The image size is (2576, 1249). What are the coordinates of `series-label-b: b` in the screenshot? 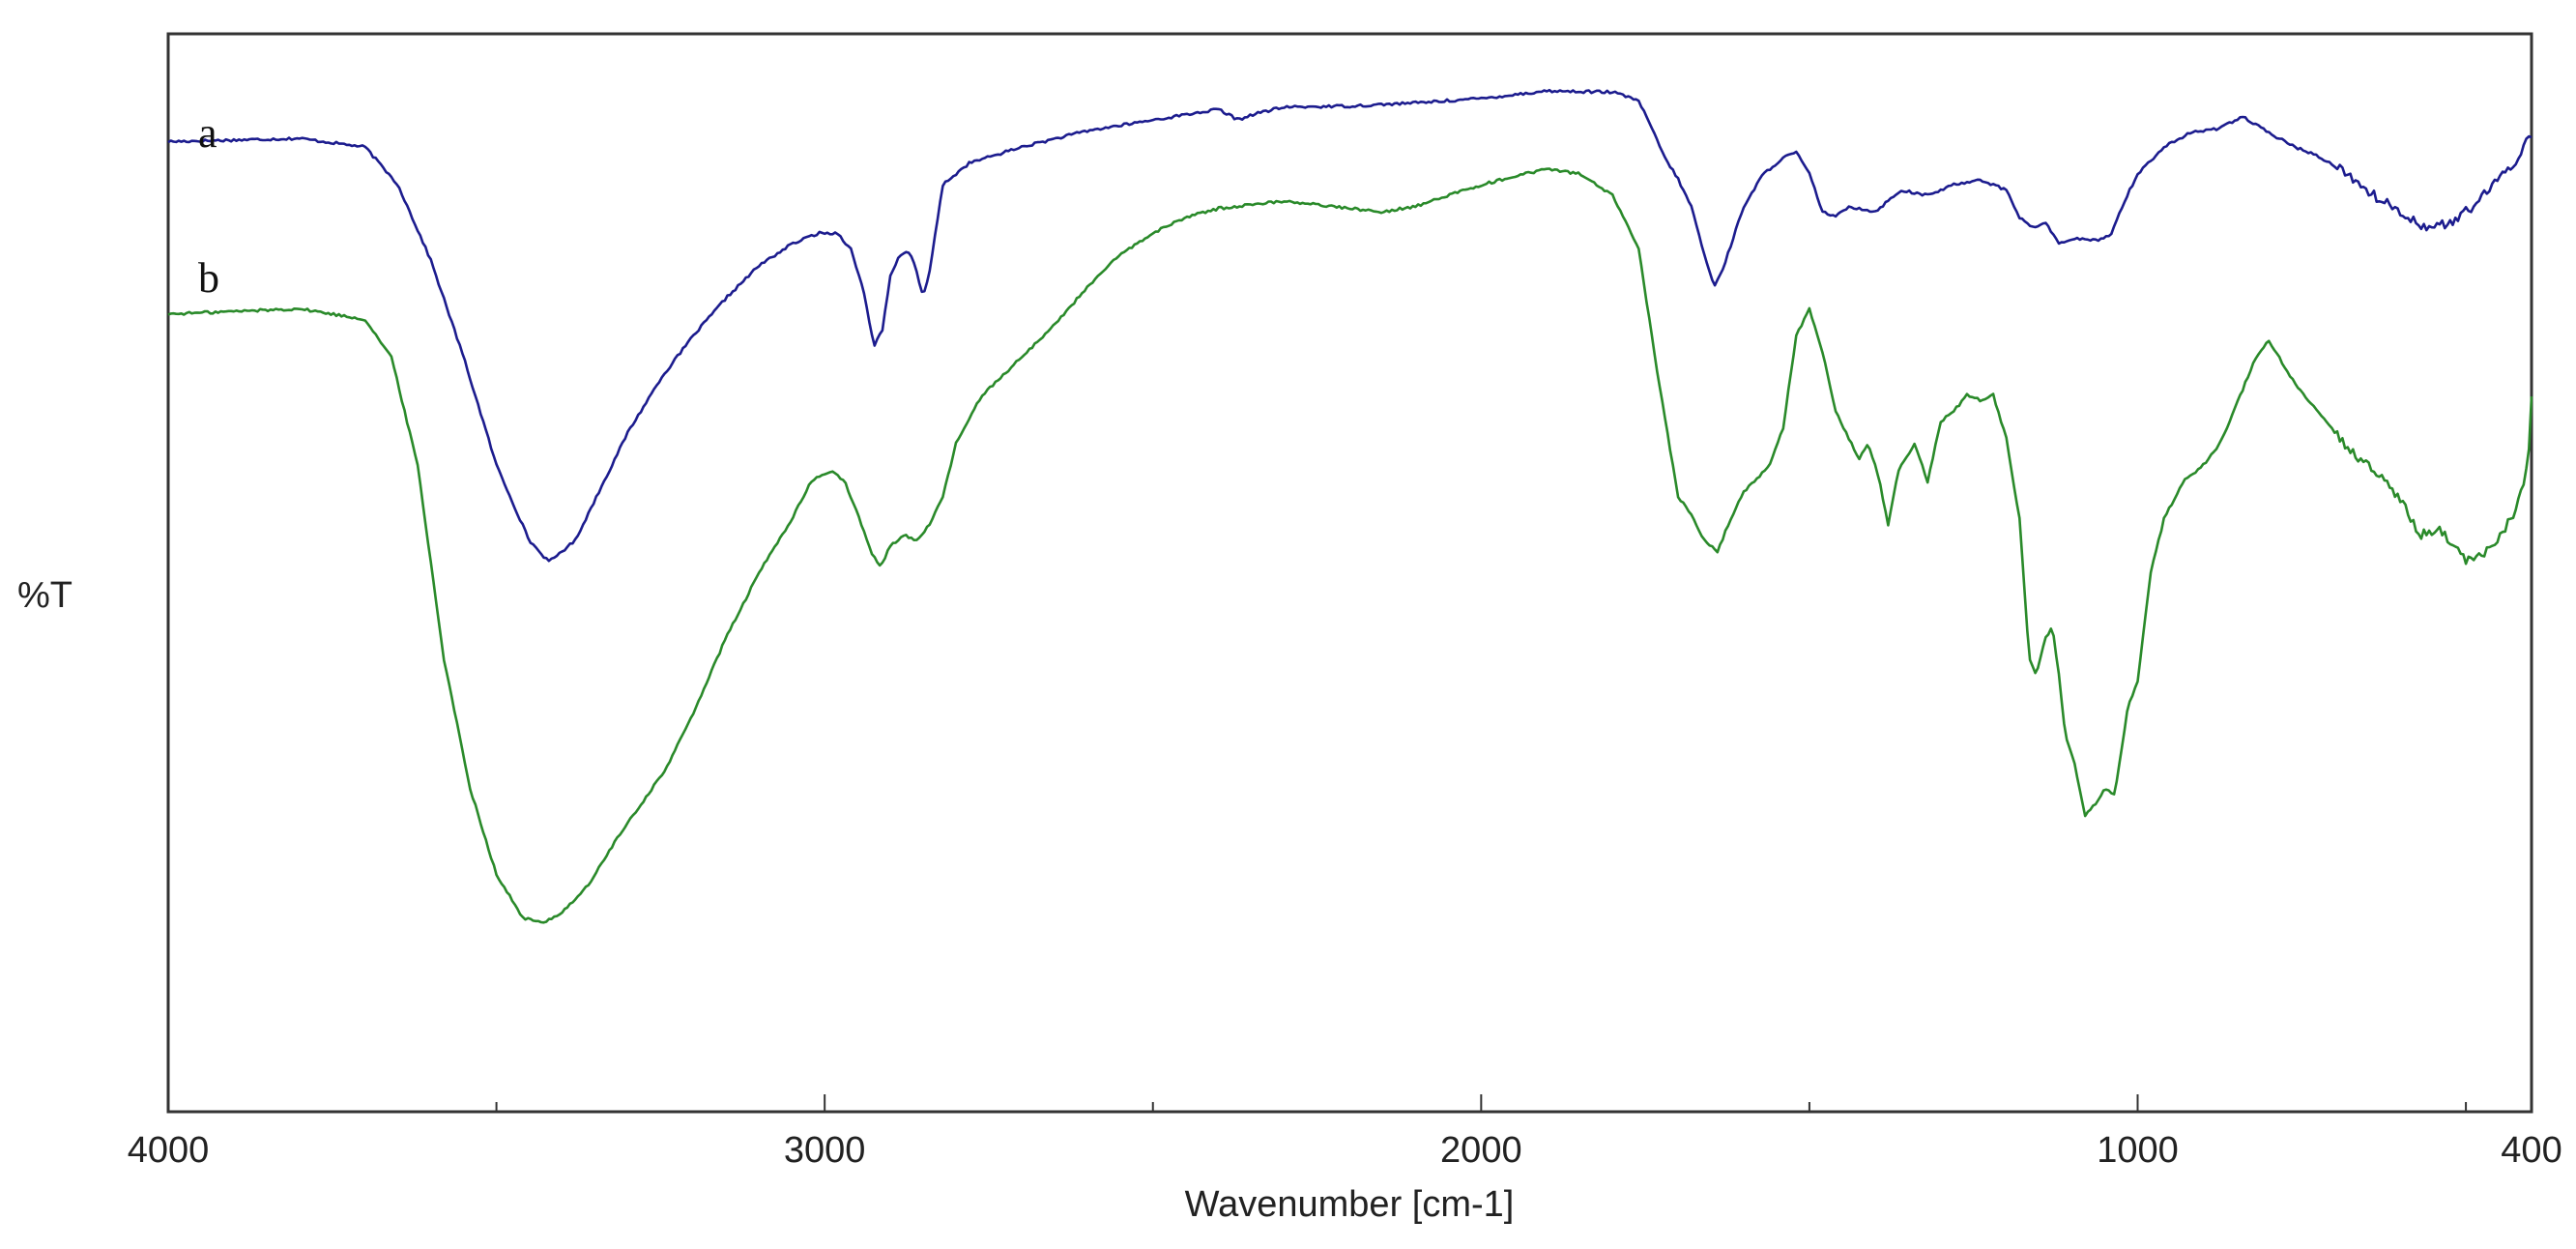 It's located at (208, 278).